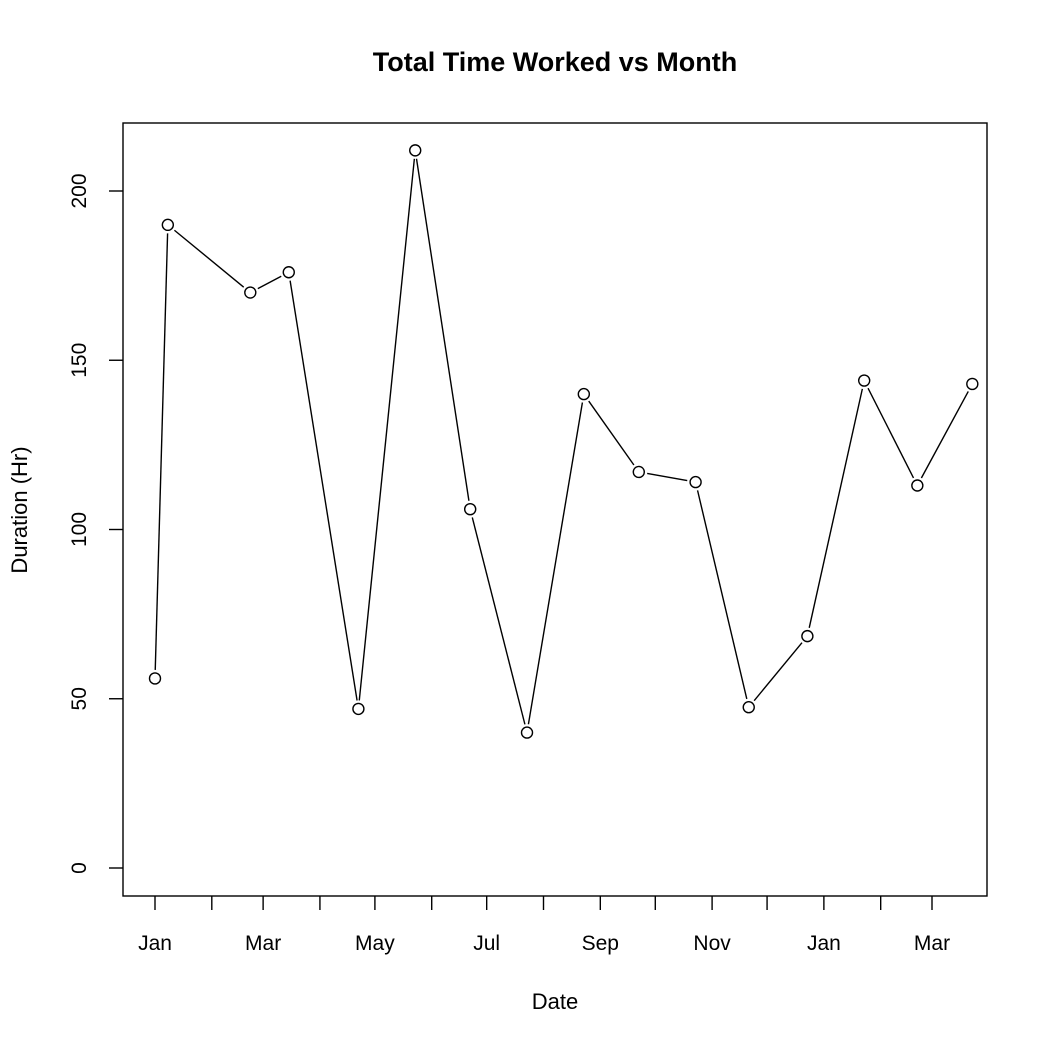 Image resolution: width=1050 pixels, height=1055 pixels. I want to click on x-tick-label: Nov, so click(712, 943).